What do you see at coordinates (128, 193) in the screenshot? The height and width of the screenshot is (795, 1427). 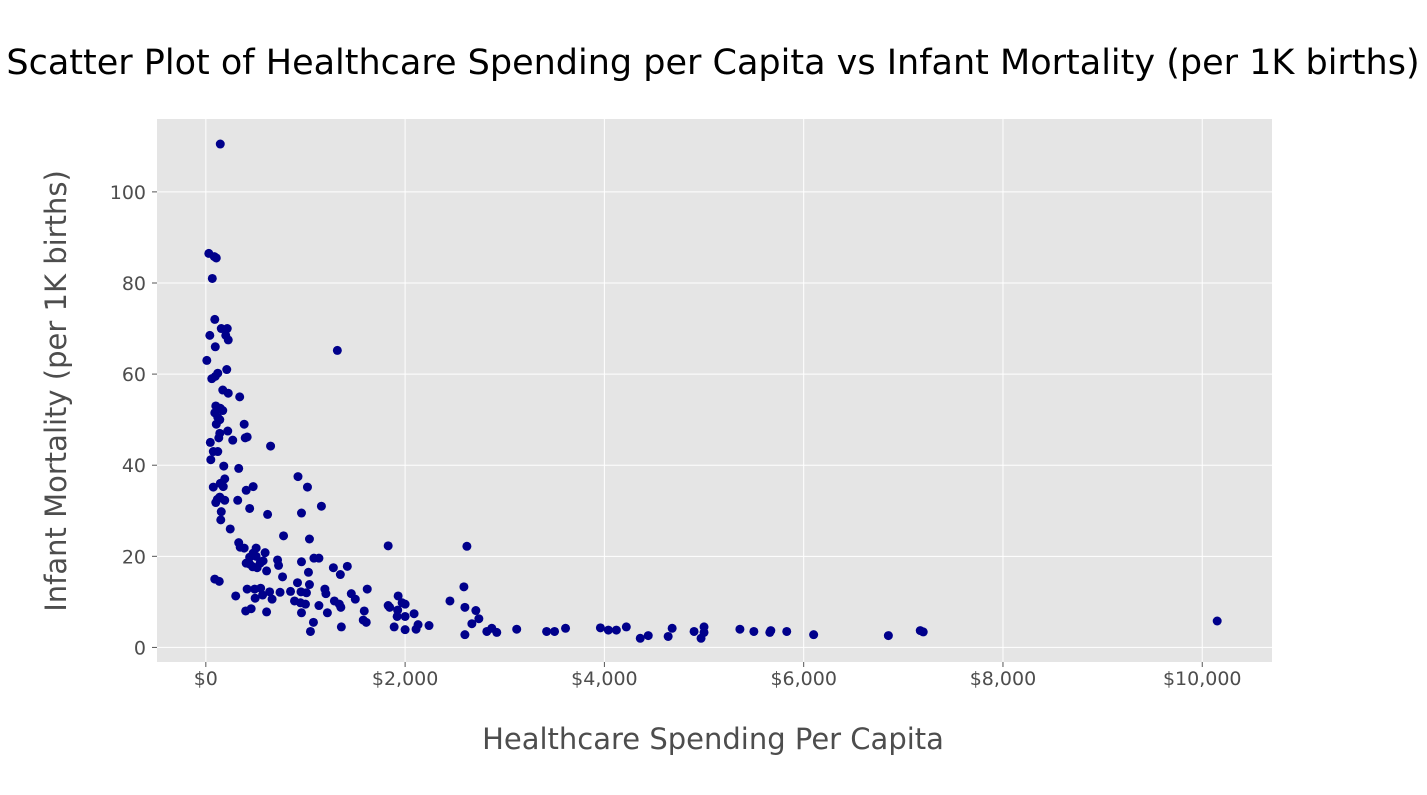 I see `y-tick-label: 100` at bounding box center [128, 193].